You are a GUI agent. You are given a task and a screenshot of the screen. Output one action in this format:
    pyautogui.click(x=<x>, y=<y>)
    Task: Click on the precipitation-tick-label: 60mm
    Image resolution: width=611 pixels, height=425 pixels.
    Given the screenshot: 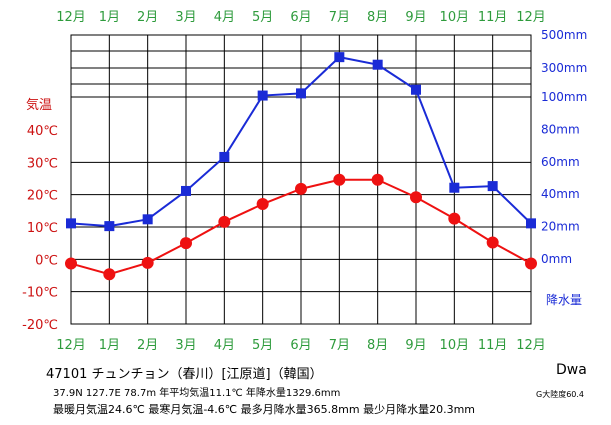 What is the action you would take?
    pyautogui.click(x=560, y=162)
    